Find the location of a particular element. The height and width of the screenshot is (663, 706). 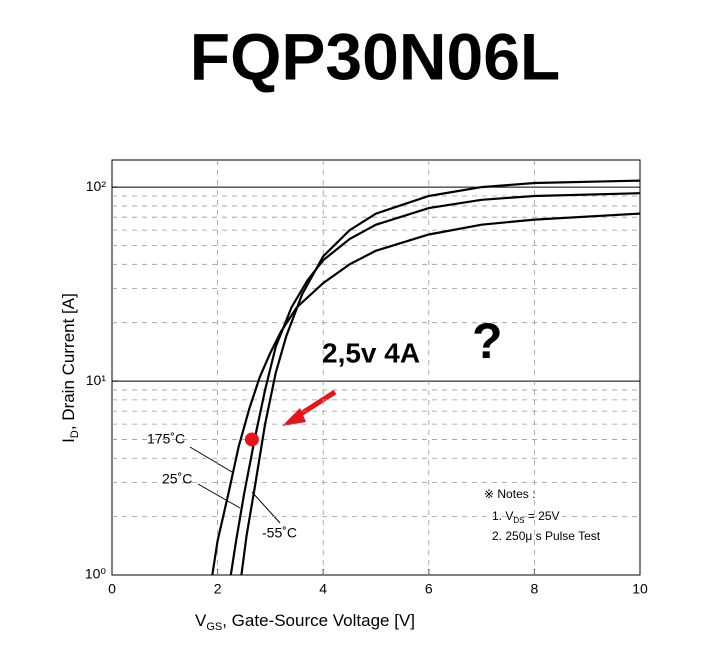

note-1-rest: = 25V is located at coordinates (541, 516).